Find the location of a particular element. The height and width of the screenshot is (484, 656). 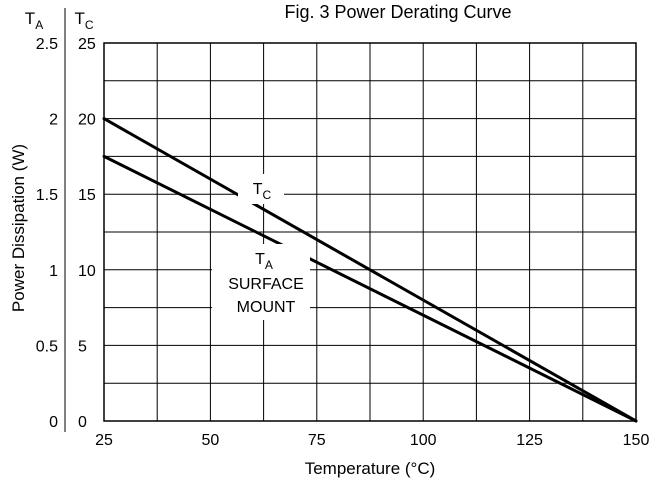

chart-title: Fig. 3 Power Derating Curve is located at coordinates (397, 12).